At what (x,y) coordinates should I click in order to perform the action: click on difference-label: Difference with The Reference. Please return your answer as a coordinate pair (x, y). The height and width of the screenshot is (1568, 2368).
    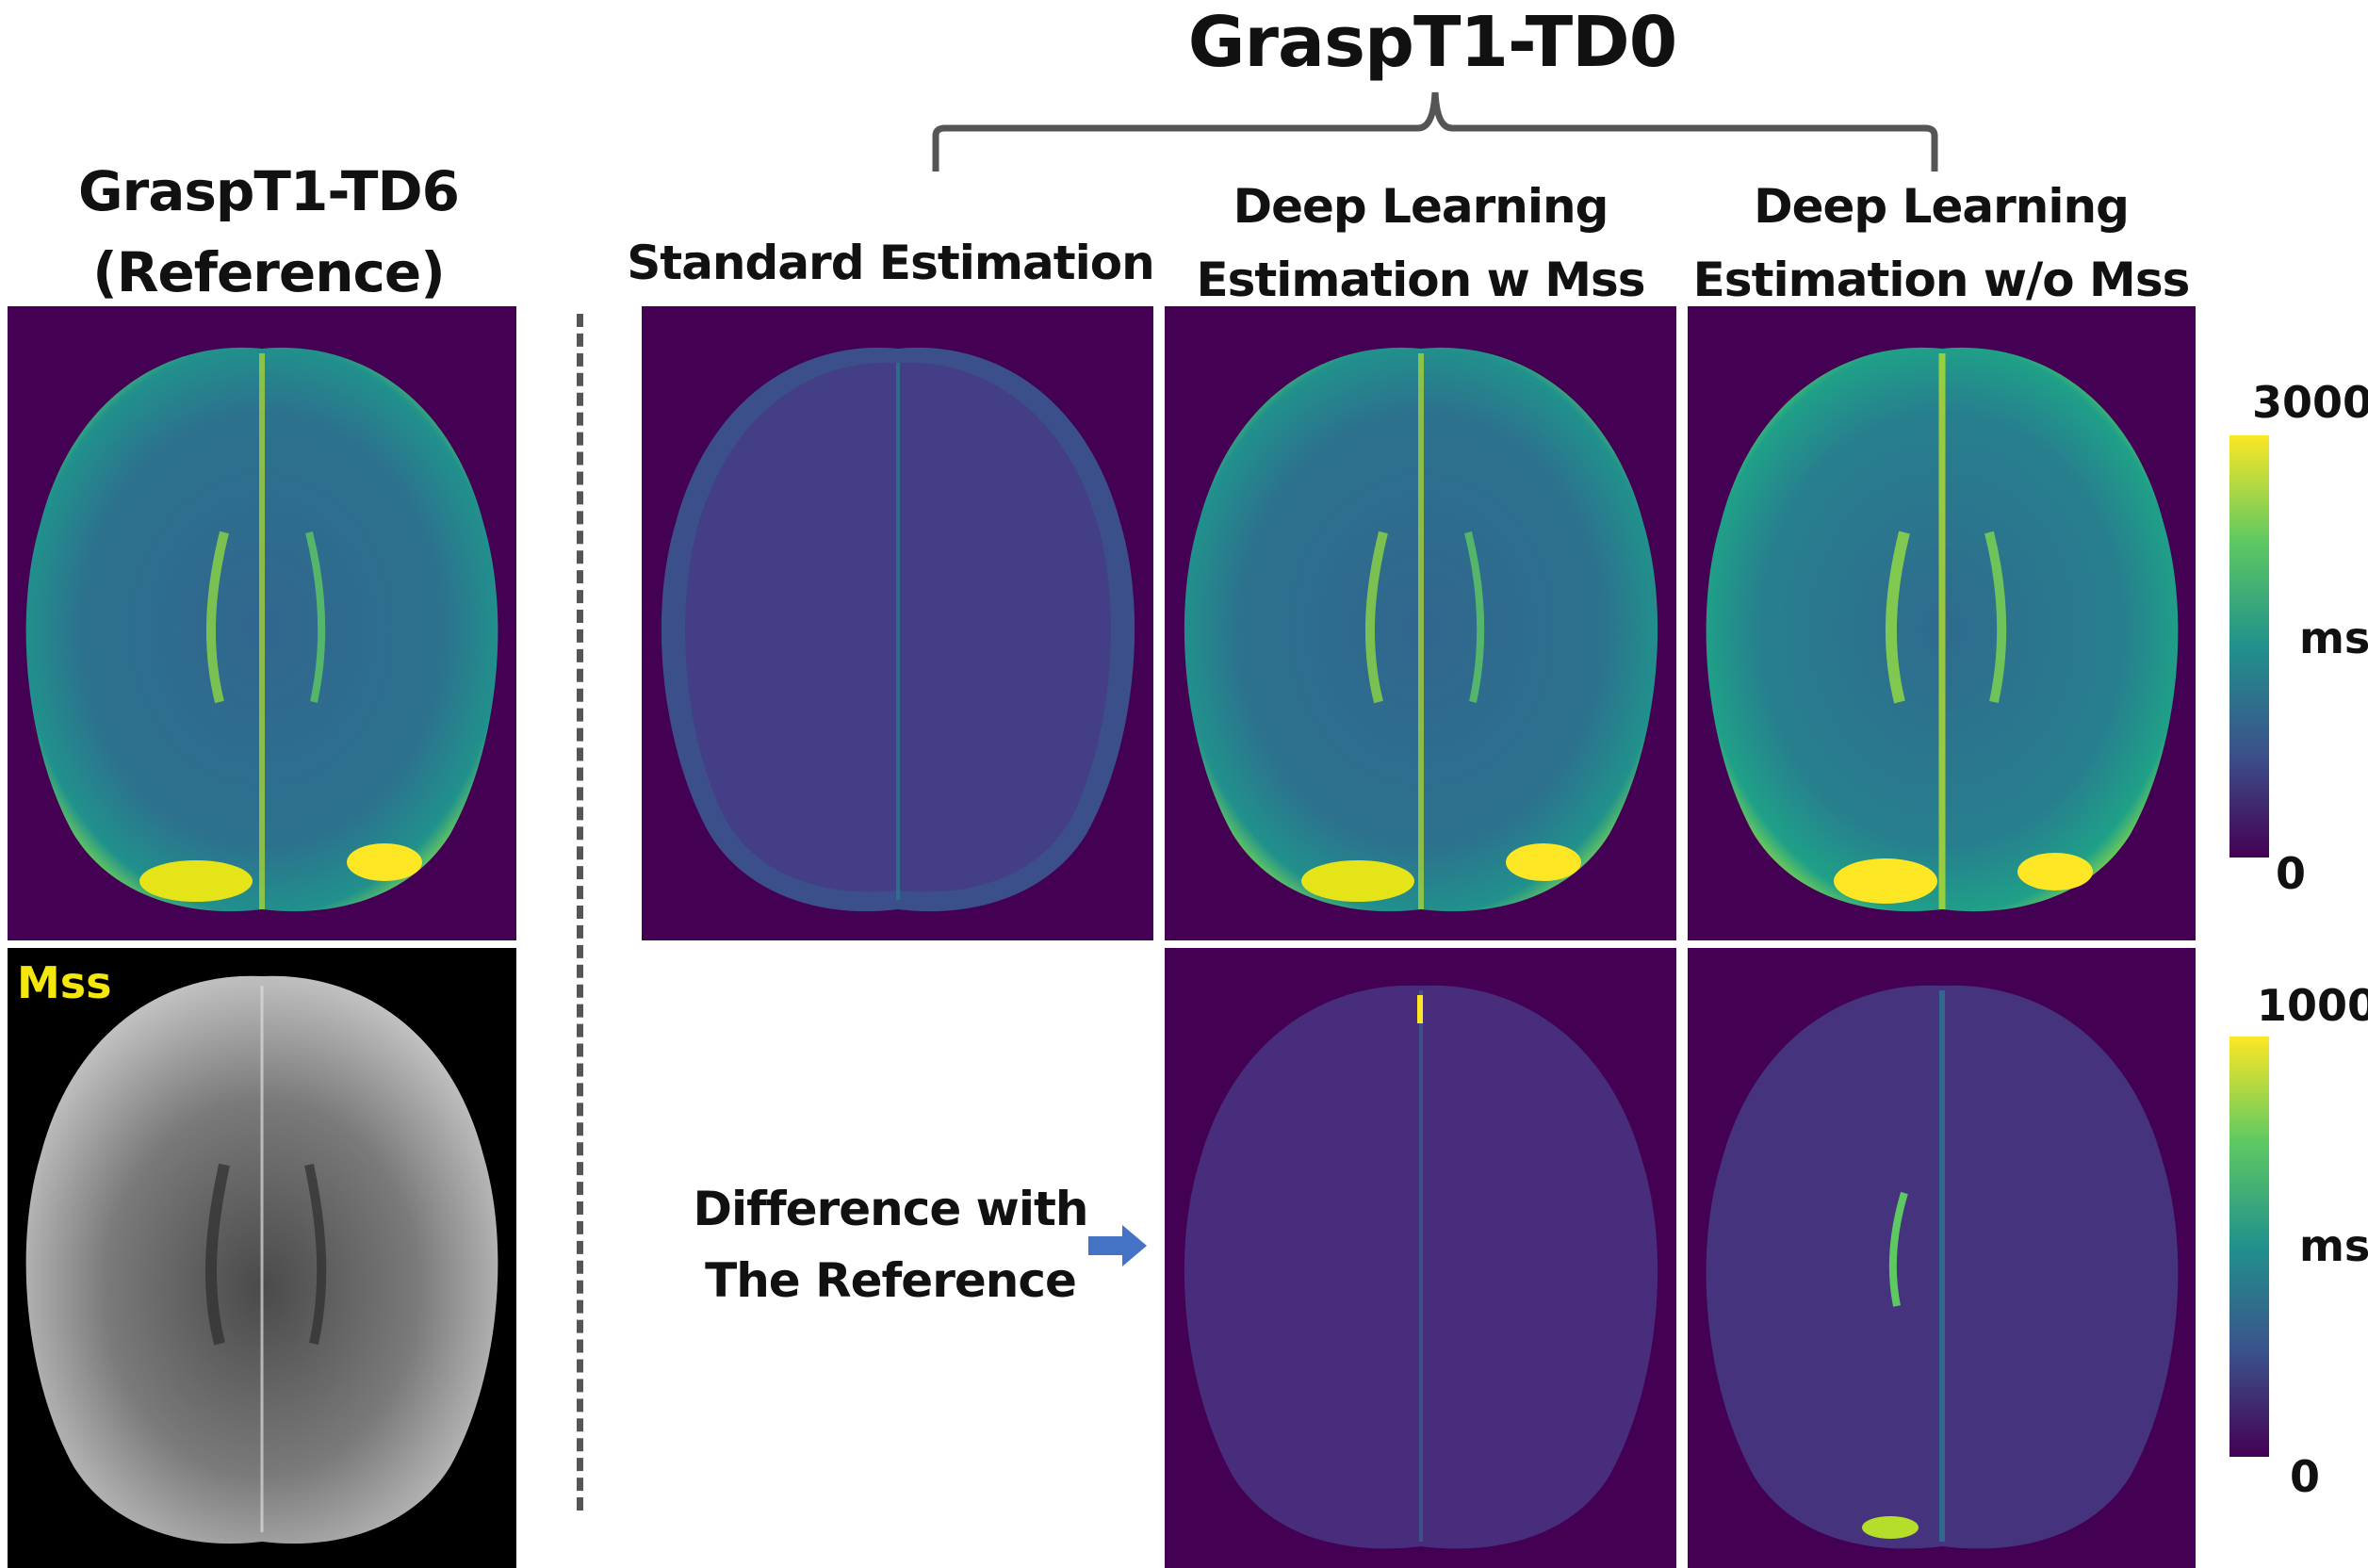
    Looking at the image, I should click on (890, 1245).